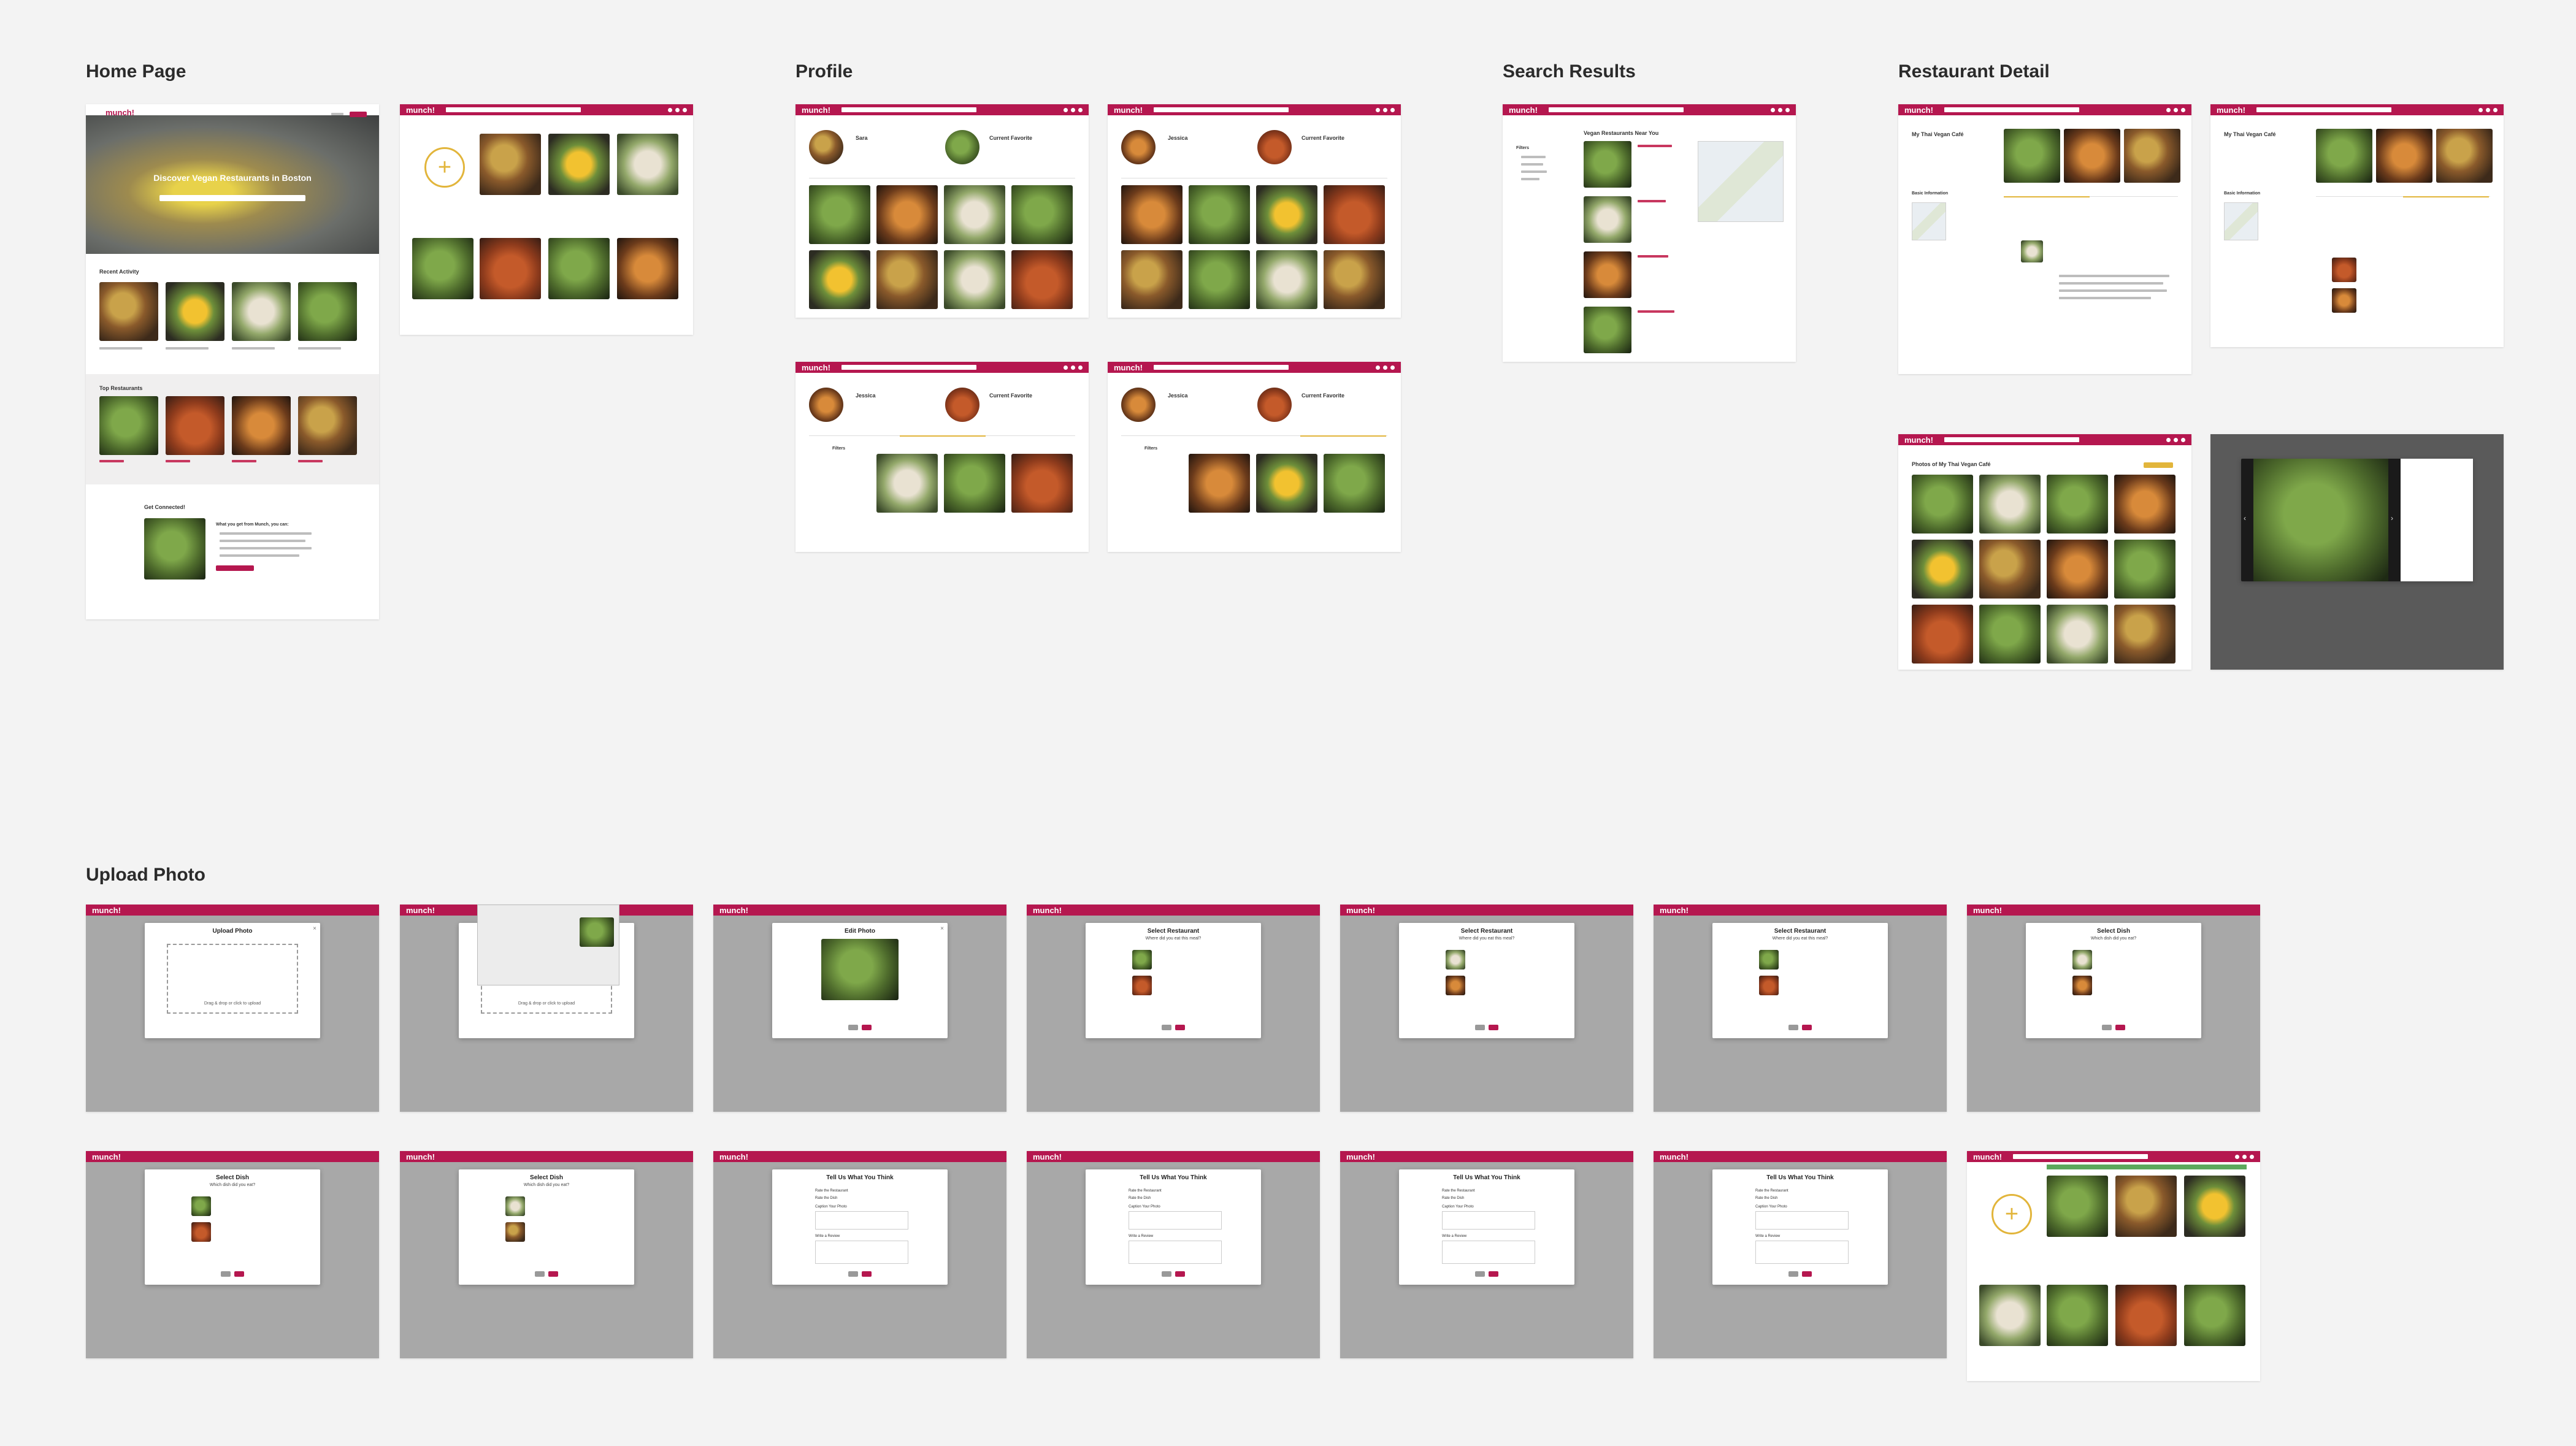  I want to click on location-map, so click(2241, 221).